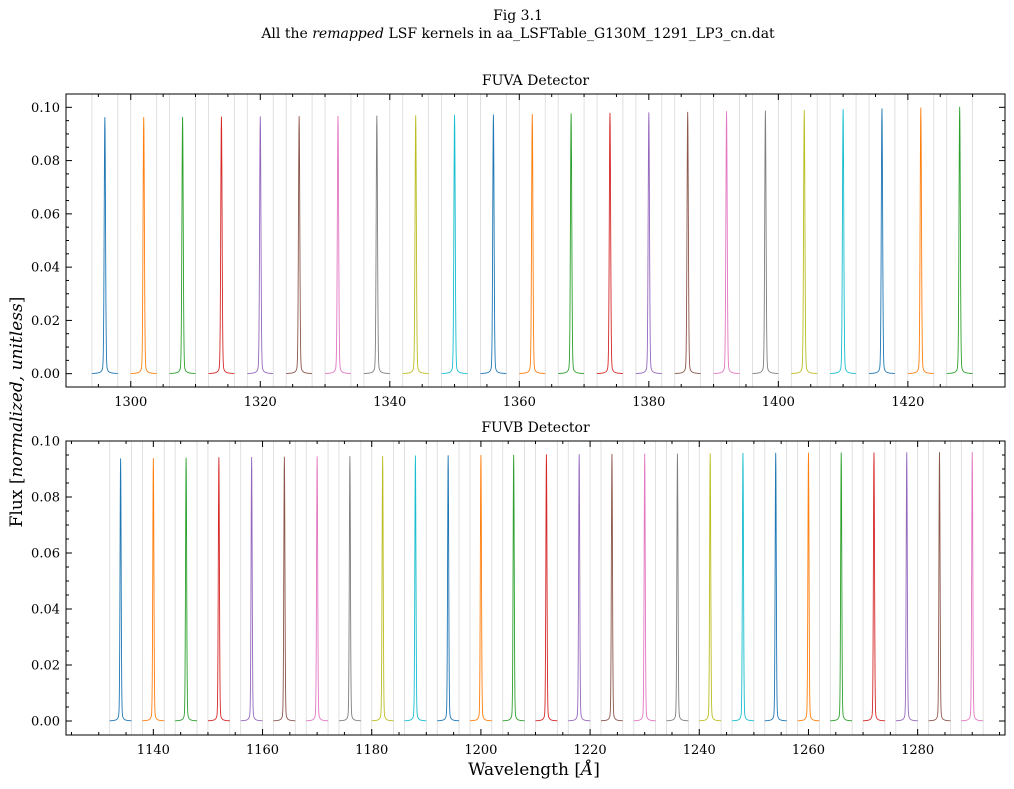 This screenshot has height=789, width=1014. What do you see at coordinates (524, 770) in the screenshot?
I see `x-axis-label-pre: Wavelength [` at bounding box center [524, 770].